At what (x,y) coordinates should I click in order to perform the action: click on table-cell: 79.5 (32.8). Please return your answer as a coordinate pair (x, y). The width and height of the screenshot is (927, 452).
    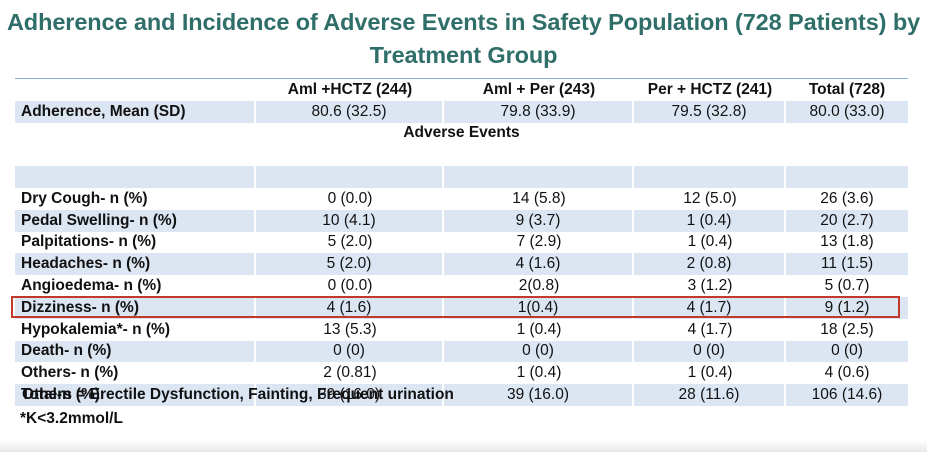
    Looking at the image, I should click on (710, 111).